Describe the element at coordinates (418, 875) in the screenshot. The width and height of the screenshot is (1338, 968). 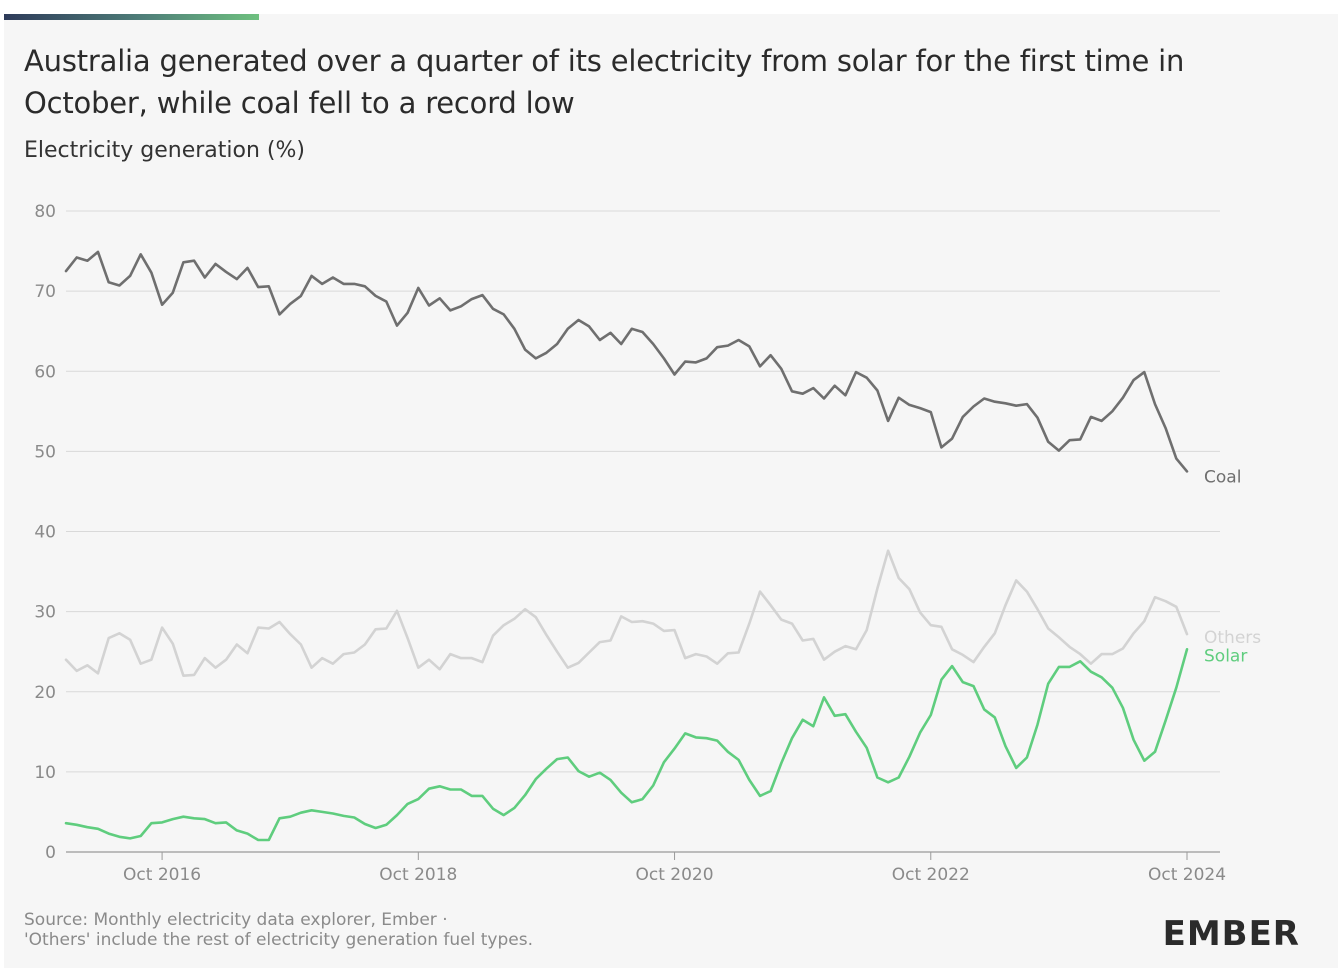
I see `x-tick-label-1: Oct 2018` at that location.